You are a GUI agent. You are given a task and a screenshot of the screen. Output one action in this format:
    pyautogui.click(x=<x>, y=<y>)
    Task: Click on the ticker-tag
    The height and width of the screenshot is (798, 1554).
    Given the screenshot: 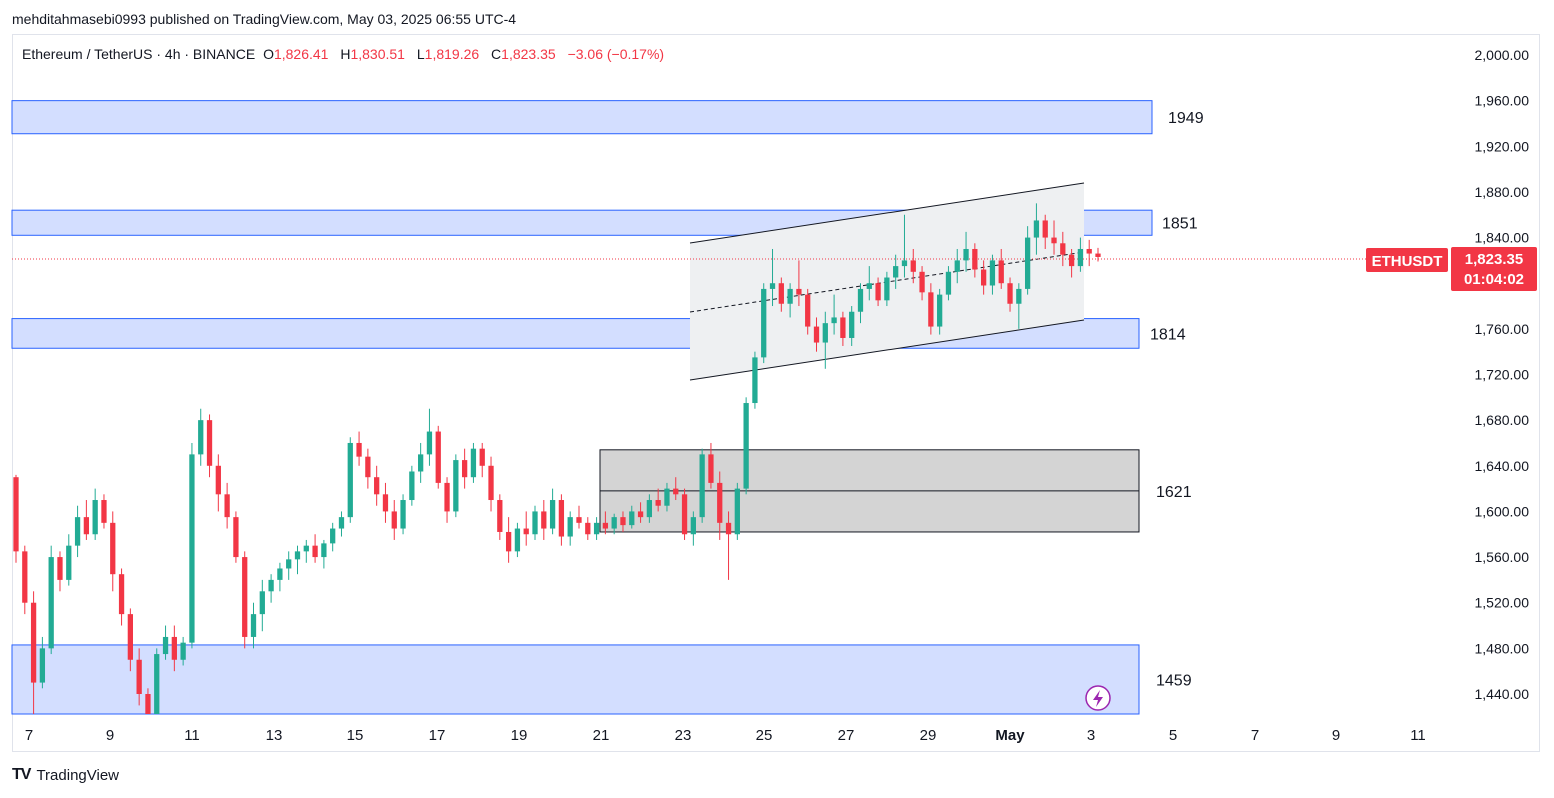 What is the action you would take?
    pyautogui.click(x=1407, y=260)
    